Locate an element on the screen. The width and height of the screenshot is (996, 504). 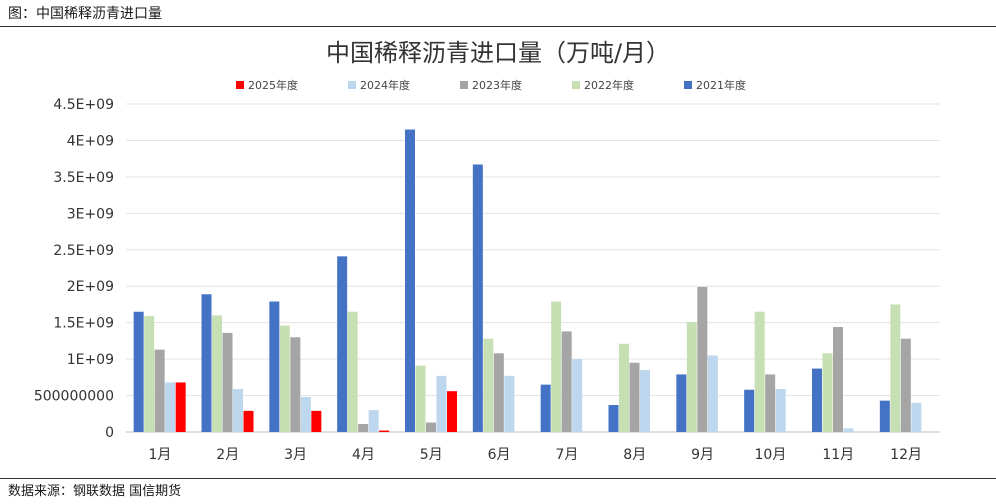
chart-title: 中国稀释沥青进口量（万吨/月） is located at coordinates (498, 53).